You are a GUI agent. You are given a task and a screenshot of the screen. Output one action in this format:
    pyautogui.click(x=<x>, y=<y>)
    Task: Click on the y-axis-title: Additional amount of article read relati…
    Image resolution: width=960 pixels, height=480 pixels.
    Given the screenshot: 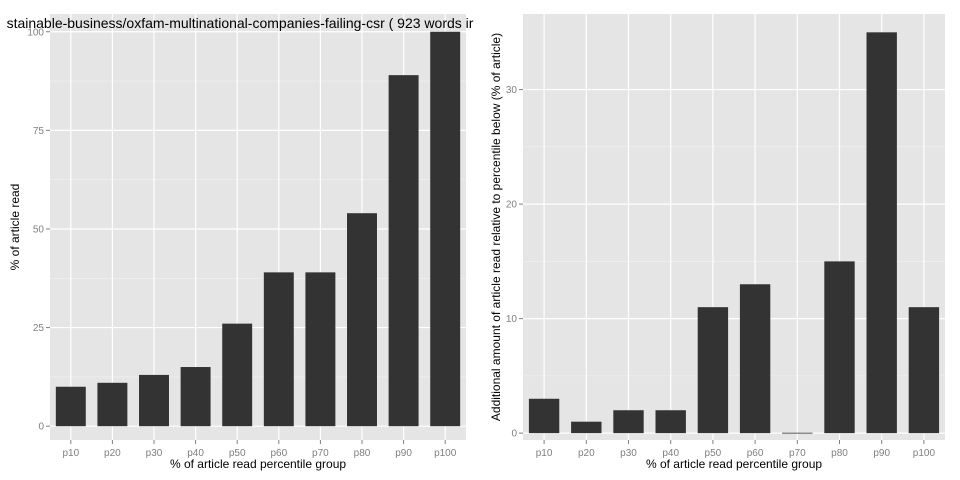 What is the action you would take?
    pyautogui.click(x=496, y=227)
    